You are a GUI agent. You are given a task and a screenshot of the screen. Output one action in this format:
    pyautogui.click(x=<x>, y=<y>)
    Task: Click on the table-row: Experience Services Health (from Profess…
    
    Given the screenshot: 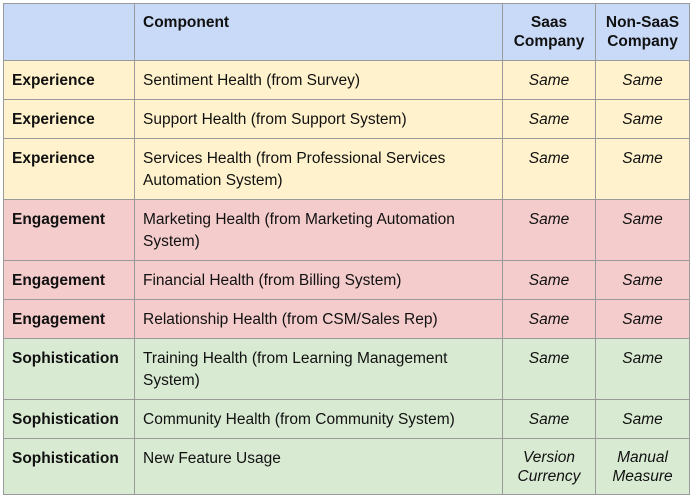 What is the action you would take?
    pyautogui.click(x=346, y=169)
    